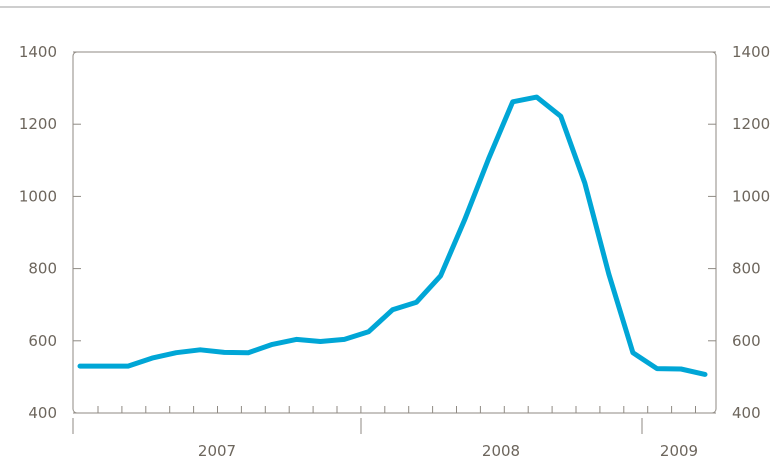 Image resolution: width=770 pixels, height=464 pixels. What do you see at coordinates (746, 413) in the screenshot?
I see `right-axis-label: 400` at bounding box center [746, 413].